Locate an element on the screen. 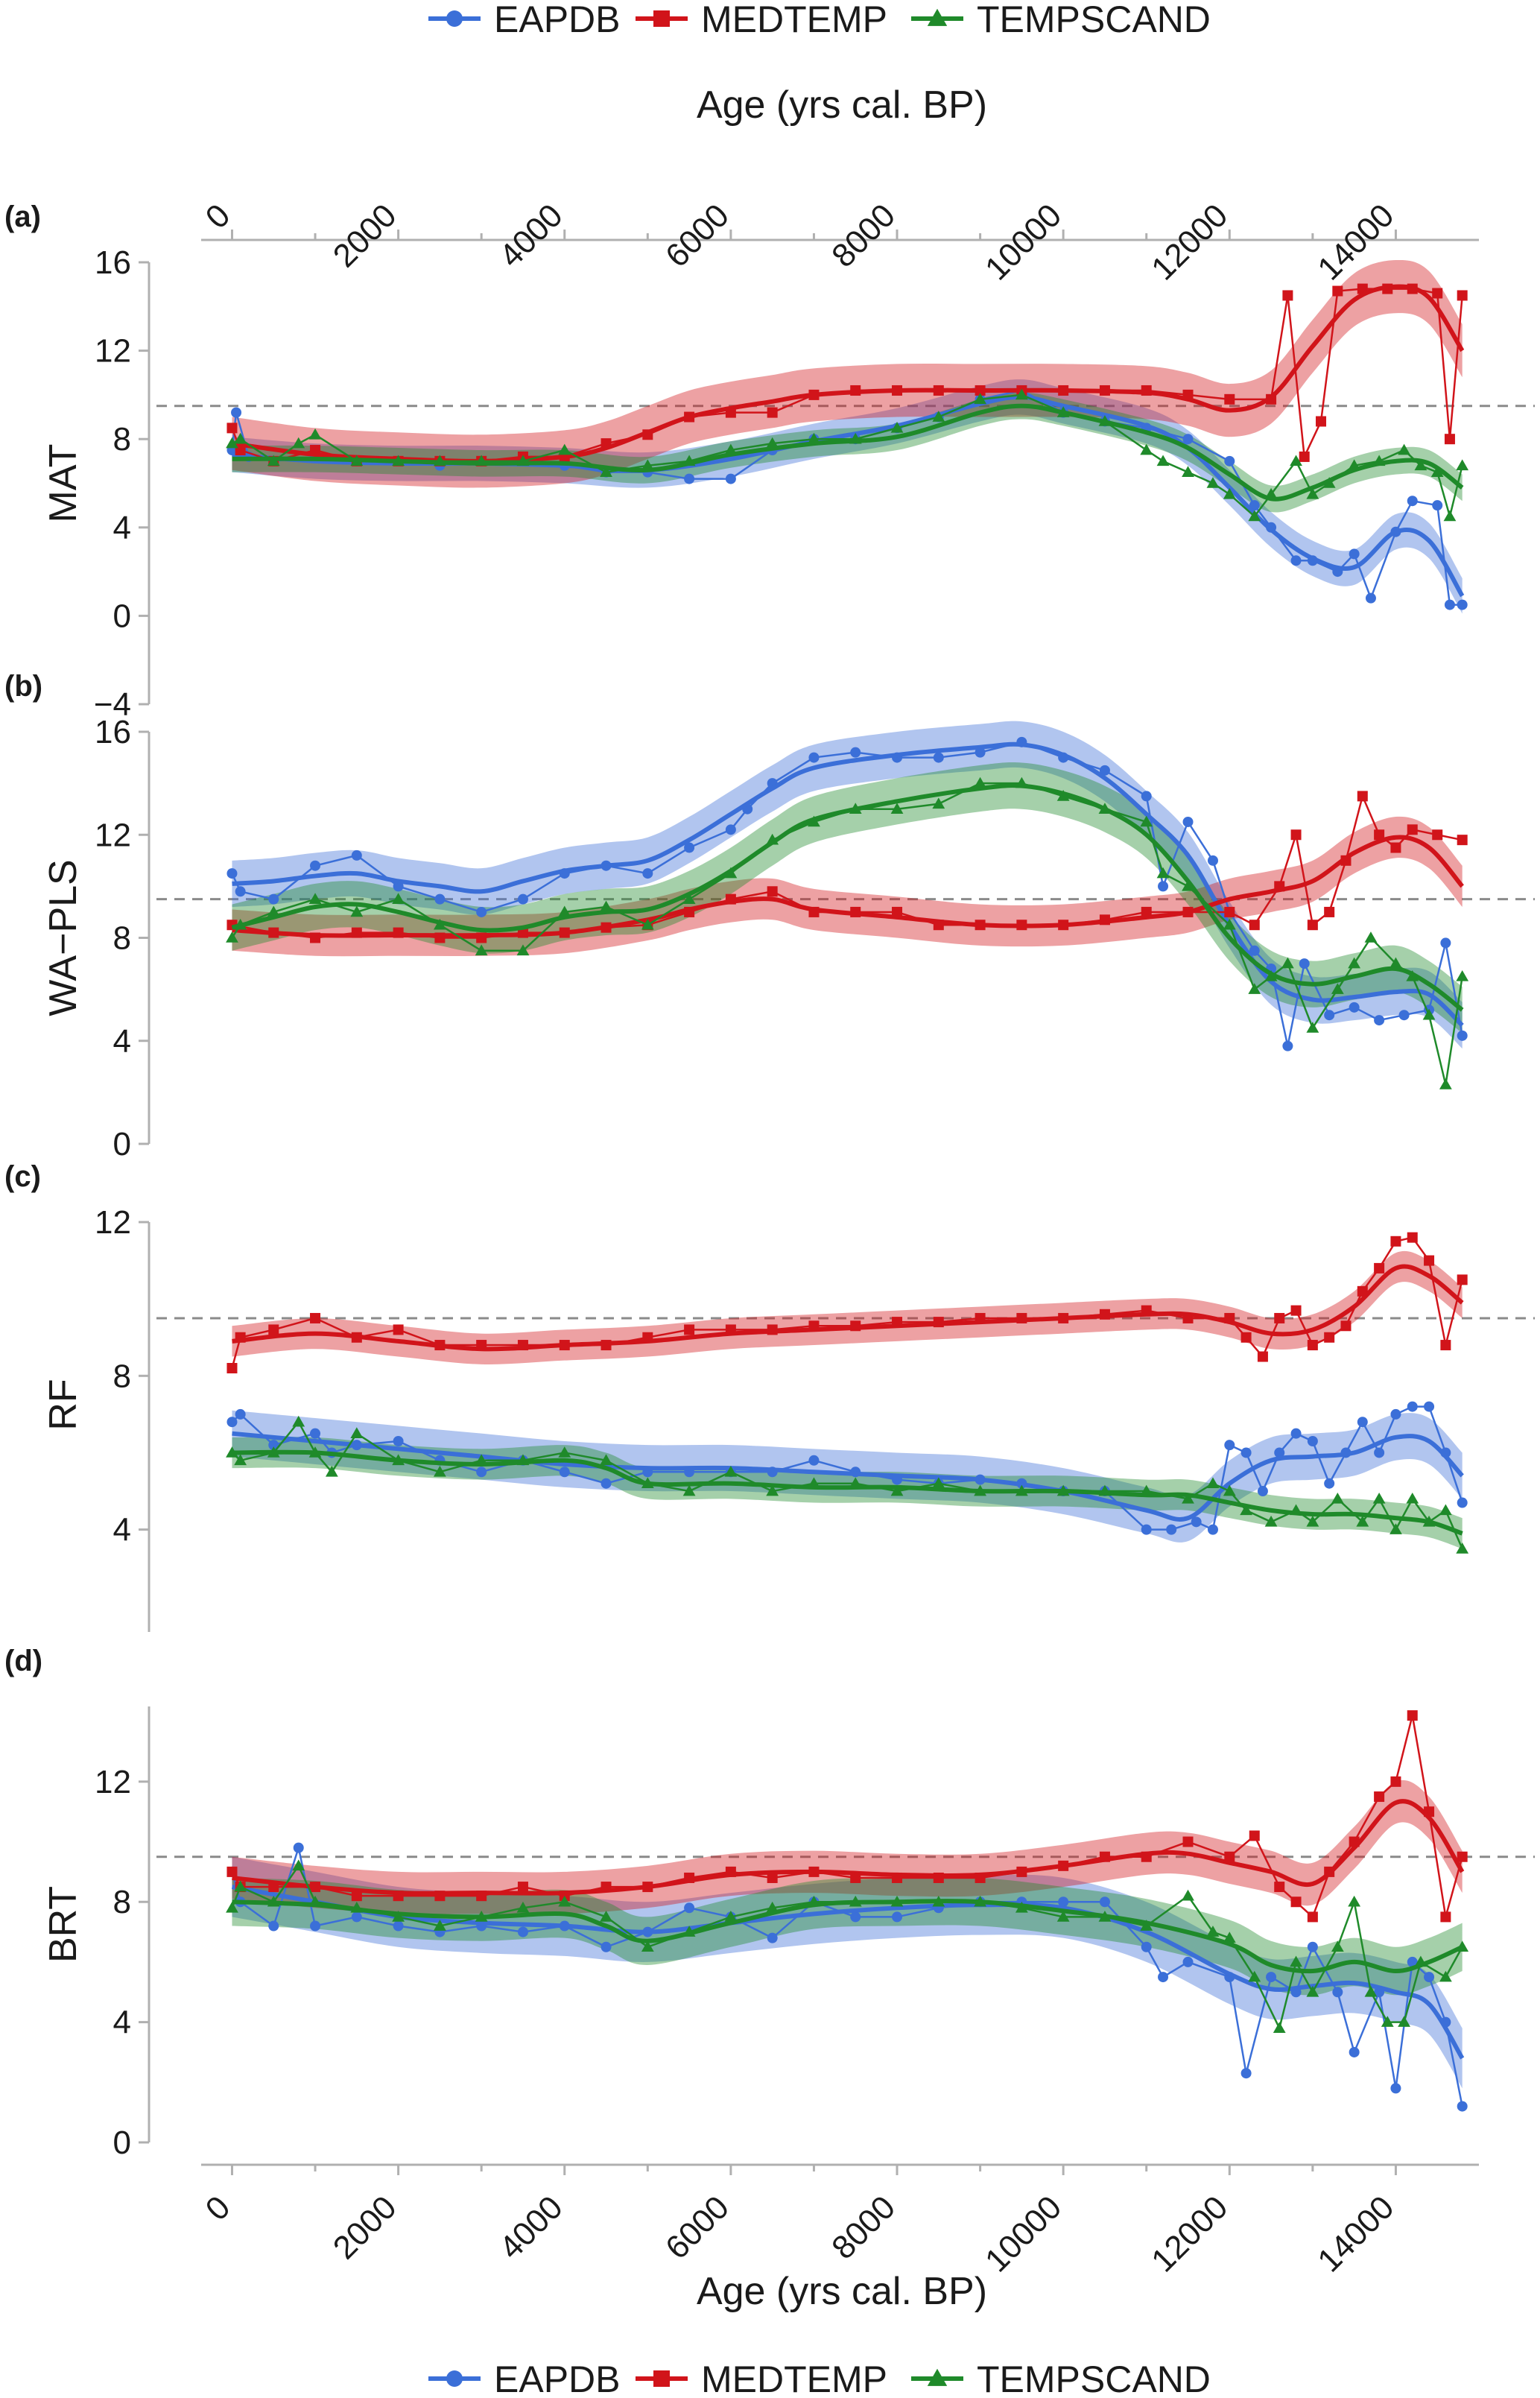  y-axis-title: MAT is located at coordinates (63, 484).